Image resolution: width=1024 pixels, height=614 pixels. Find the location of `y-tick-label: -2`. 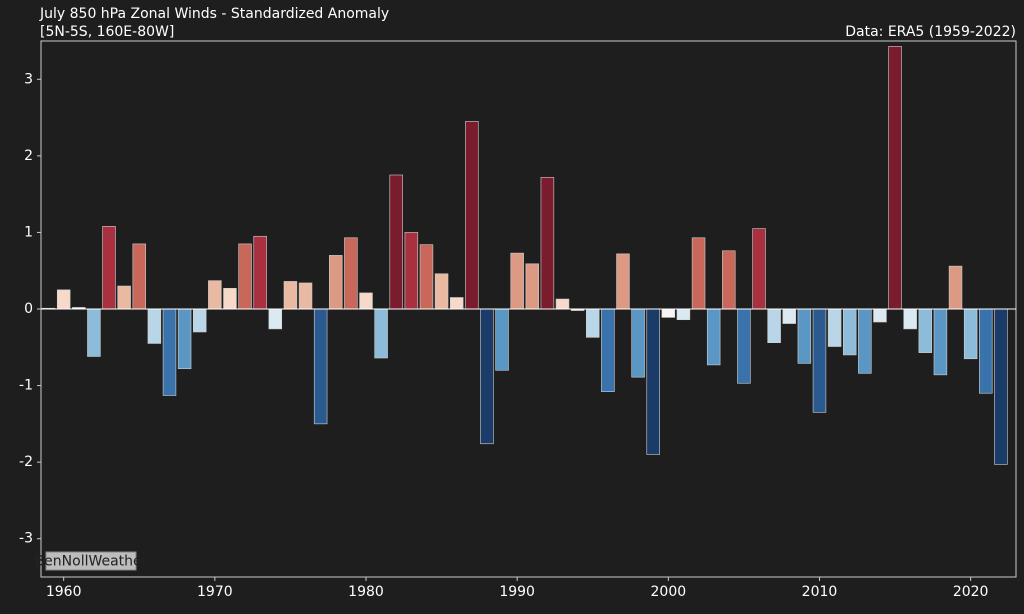

y-tick-label: -2 is located at coordinates (26, 462).